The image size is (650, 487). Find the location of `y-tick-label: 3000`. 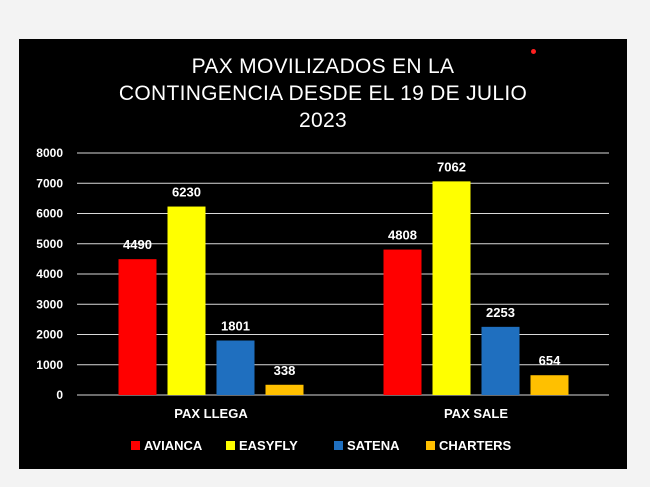

y-tick-label: 3000 is located at coordinates (49, 304).